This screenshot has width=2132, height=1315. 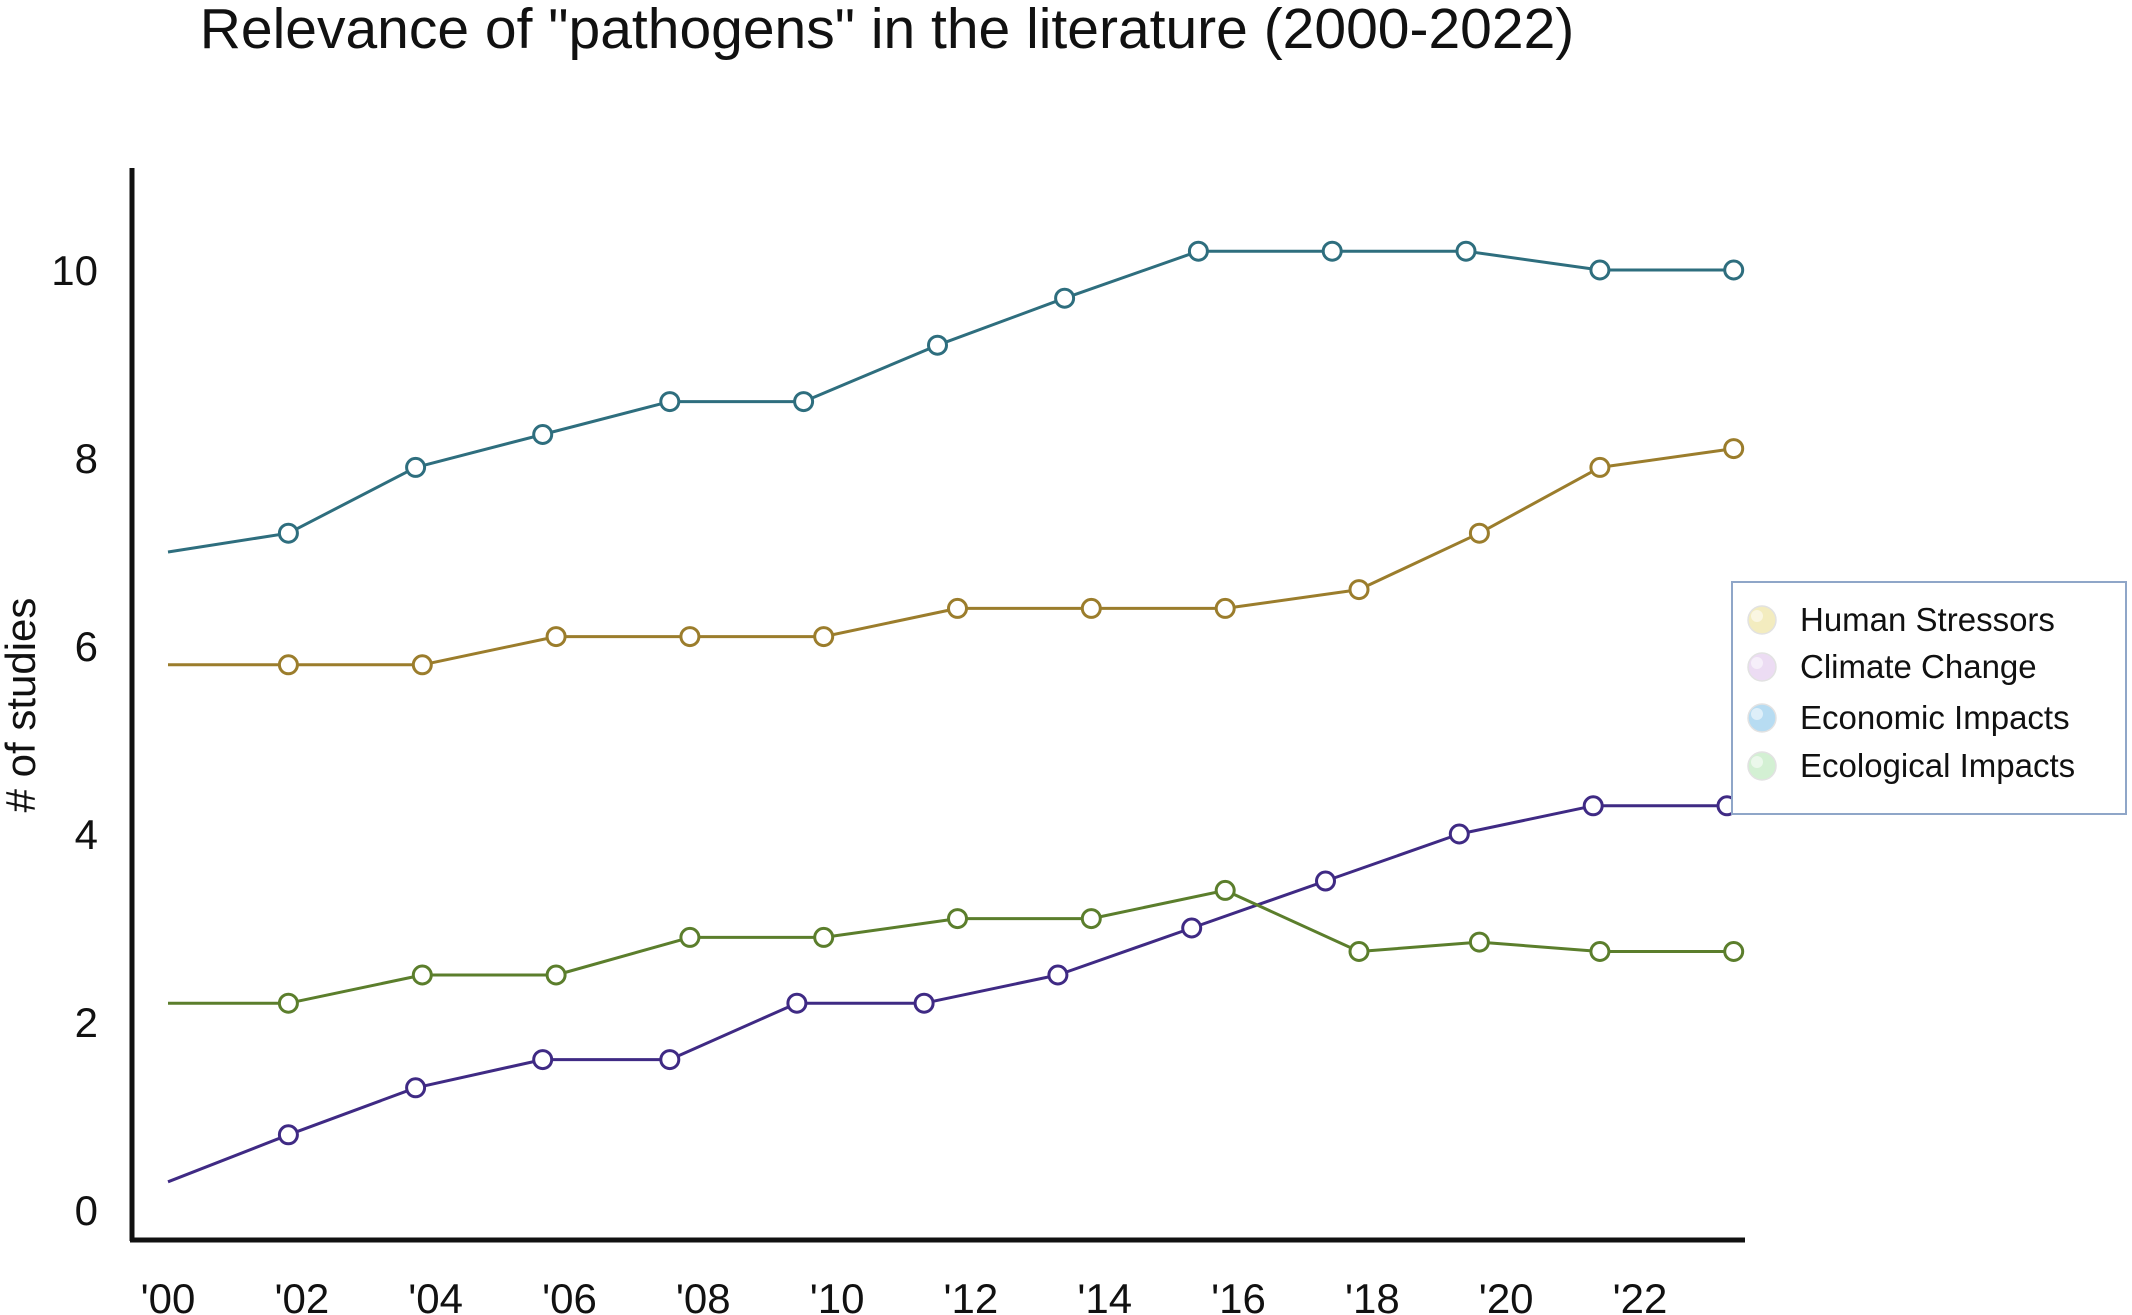 I want to click on legend-box, so click(x=1929, y=698).